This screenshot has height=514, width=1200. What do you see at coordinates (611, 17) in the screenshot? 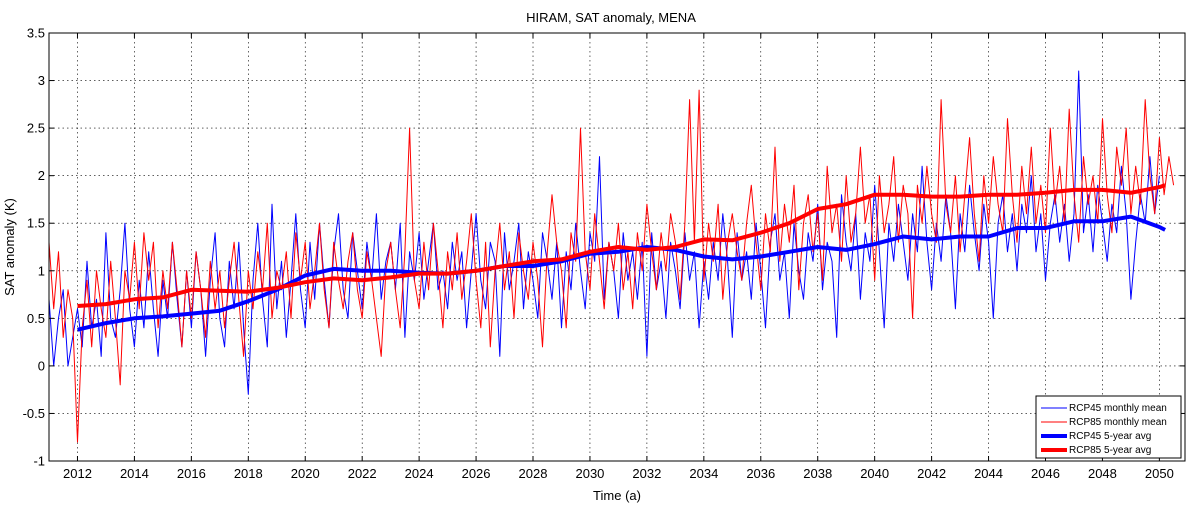
I see `chart-title: HIRAM, SAT anomaly, MENA` at bounding box center [611, 17].